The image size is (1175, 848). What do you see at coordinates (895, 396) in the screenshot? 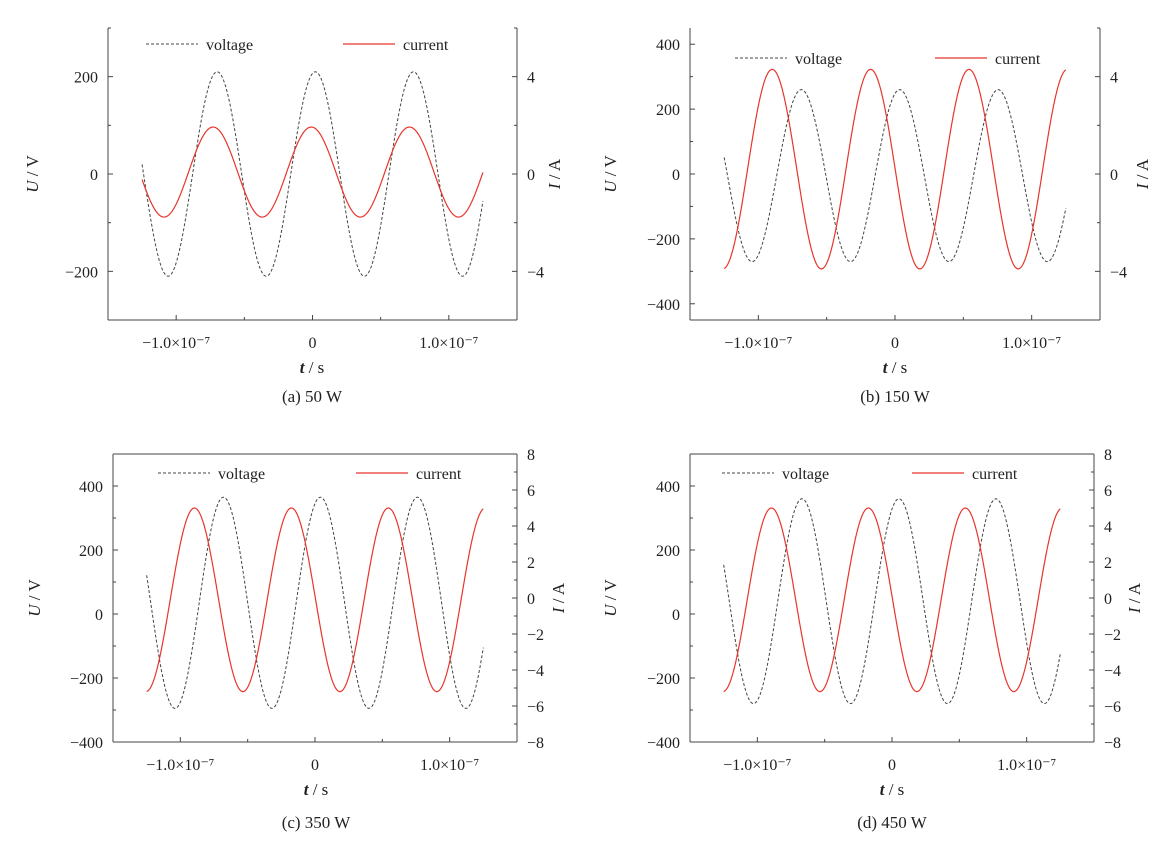
I see `panel-caption: (b) 150 W` at bounding box center [895, 396].